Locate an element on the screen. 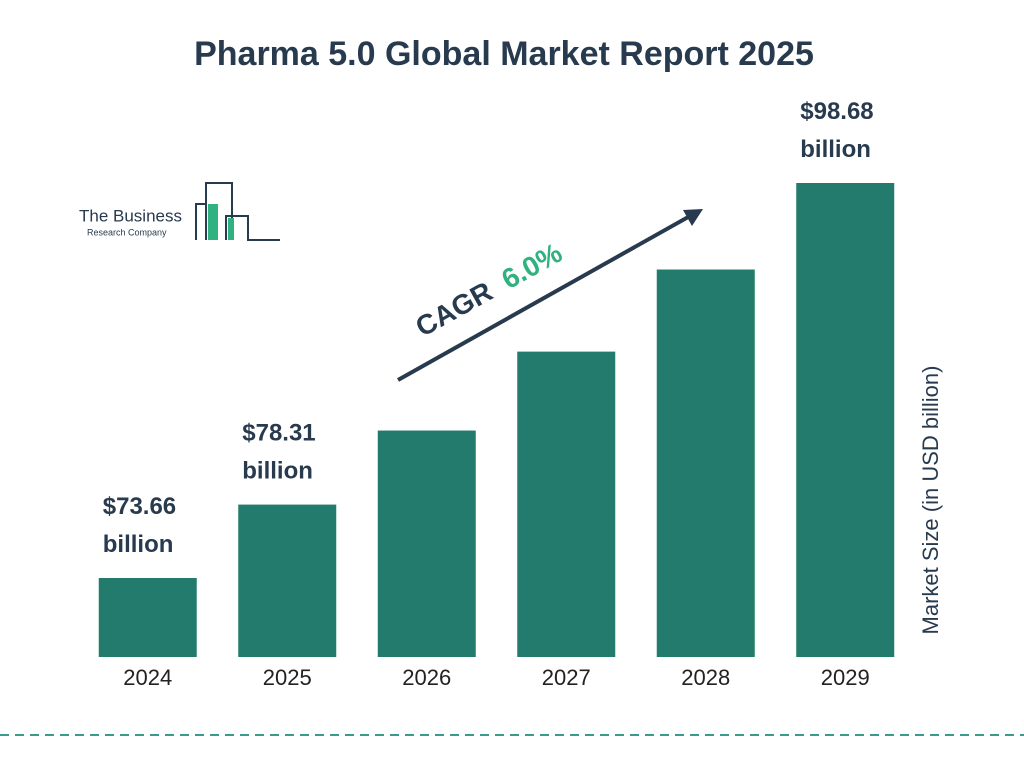 The height and width of the screenshot is (768, 1024). logo: The Business Research Company is located at coordinates (179, 211).